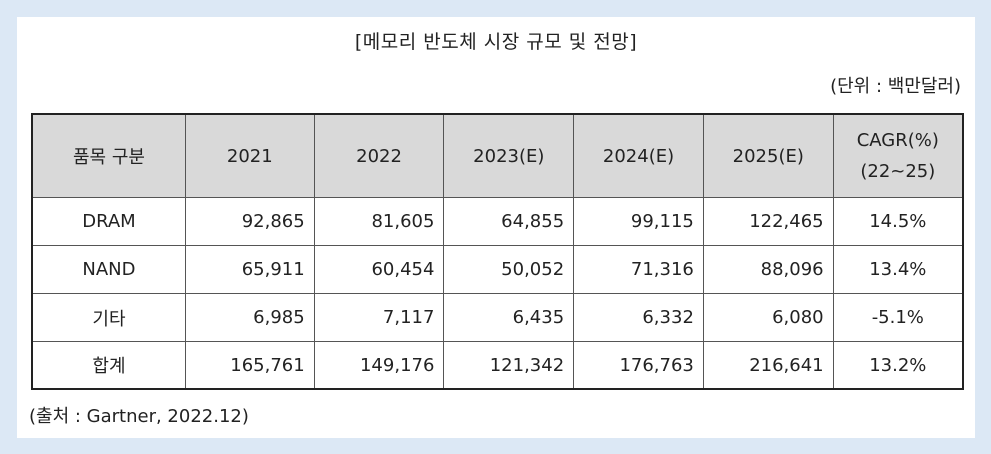 The image size is (991, 454). Describe the element at coordinates (249, 155) in the screenshot. I see `header-year: 2021` at that location.